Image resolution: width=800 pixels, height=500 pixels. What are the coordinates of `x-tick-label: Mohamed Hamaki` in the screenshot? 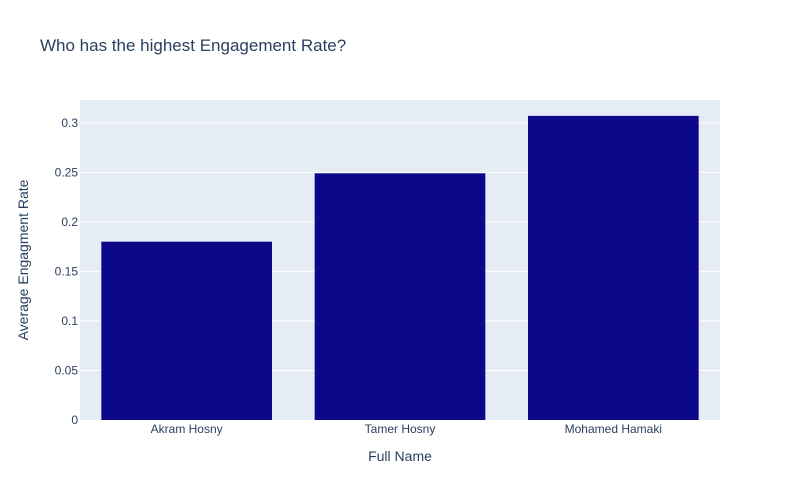 It's located at (613, 429).